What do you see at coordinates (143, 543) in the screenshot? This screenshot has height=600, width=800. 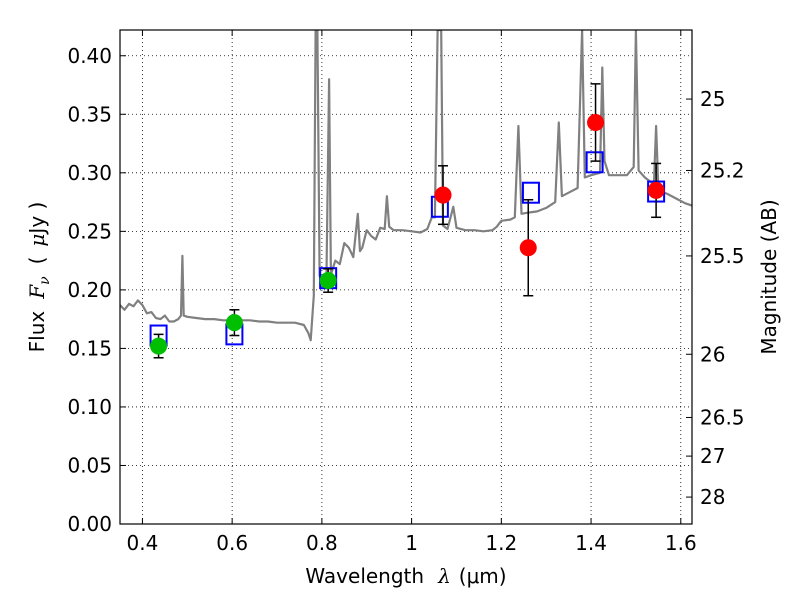 I see `x-tick-label: 0.4` at bounding box center [143, 543].